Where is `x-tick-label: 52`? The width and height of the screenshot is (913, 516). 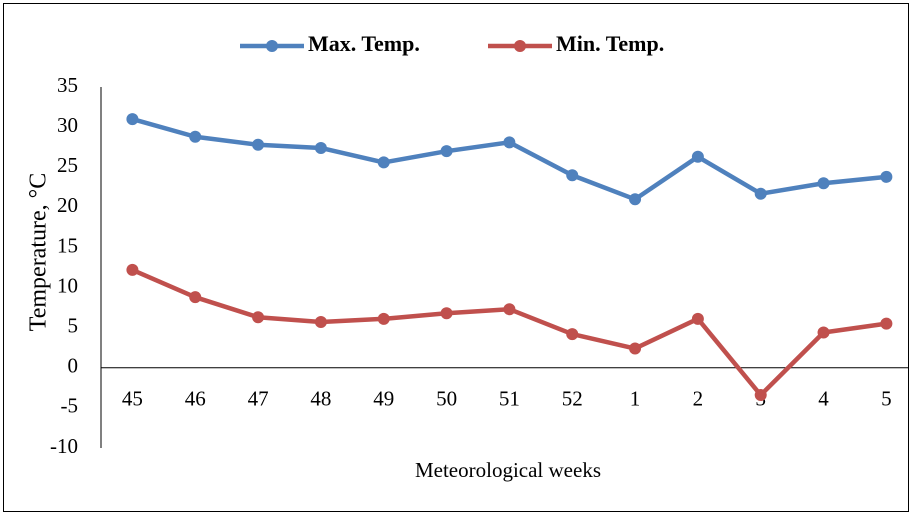 x-tick-label: 52 is located at coordinates (572, 399).